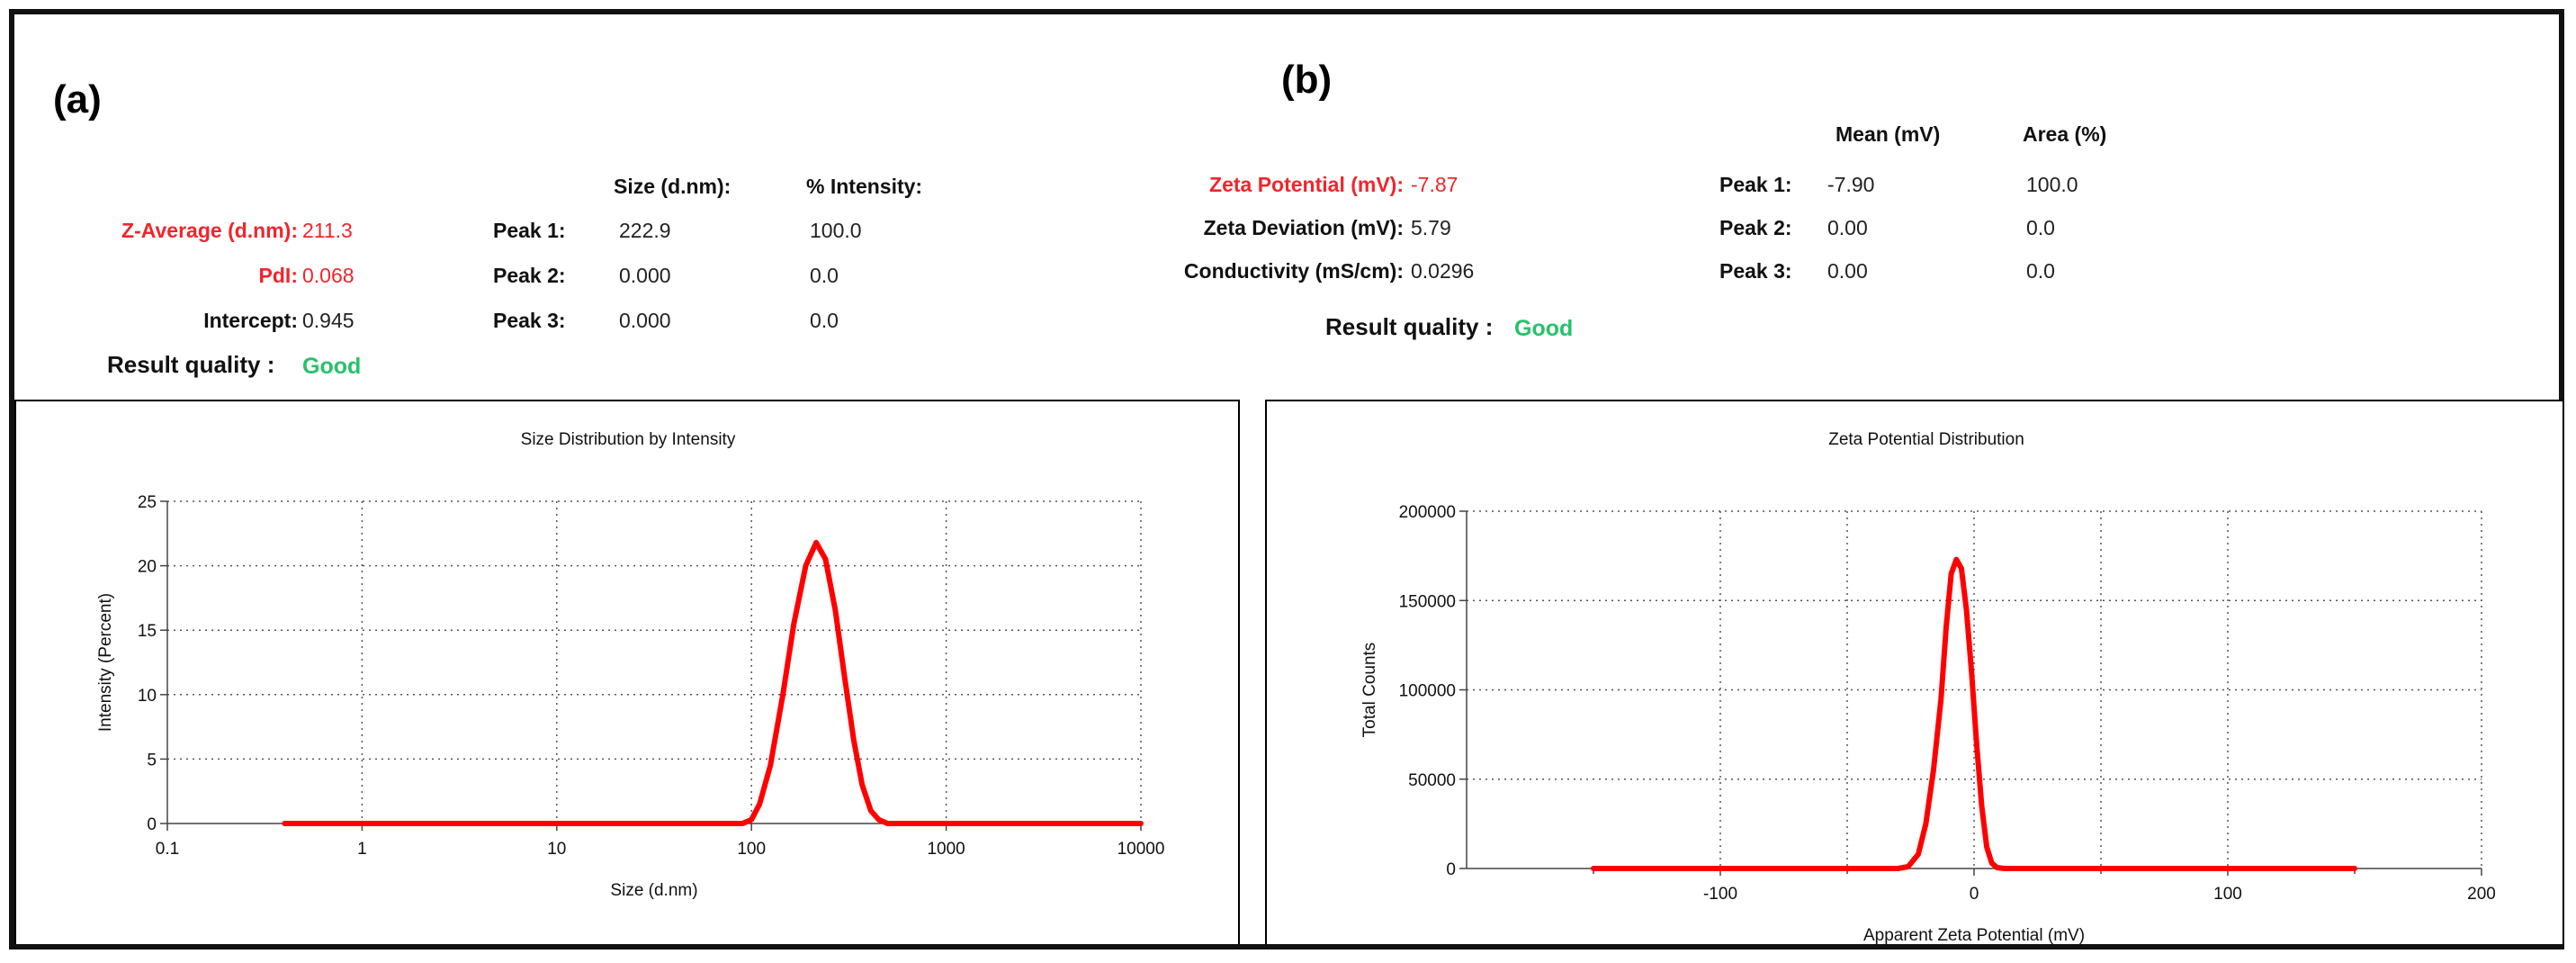 This screenshot has width=2576, height=963. What do you see at coordinates (329, 321) in the screenshot?
I see `intercept-value: 0.945` at bounding box center [329, 321].